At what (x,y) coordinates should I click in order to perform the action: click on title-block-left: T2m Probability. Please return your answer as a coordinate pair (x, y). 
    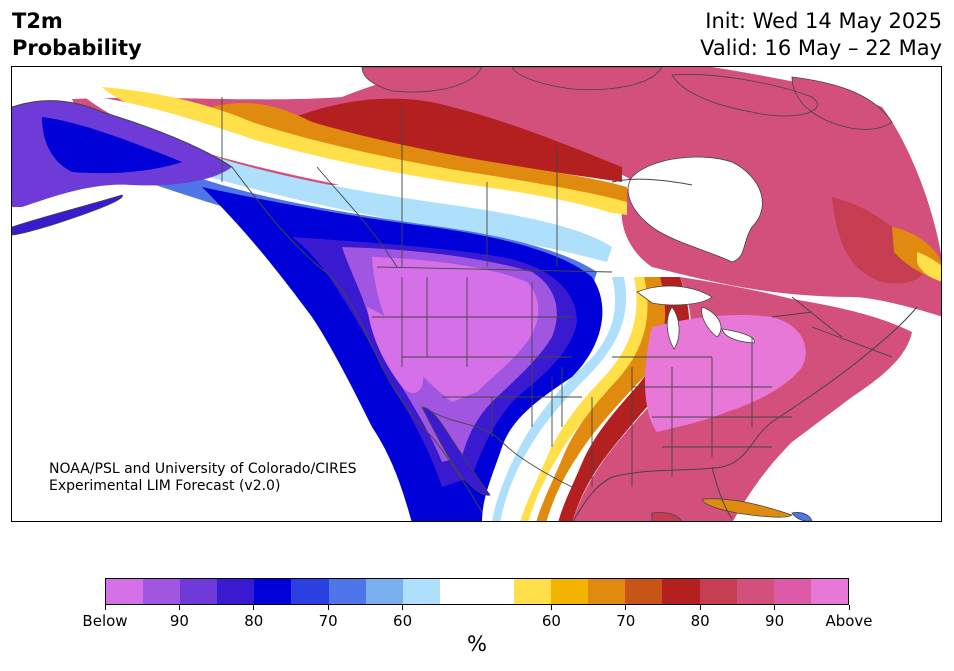
    Looking at the image, I should click on (77, 35).